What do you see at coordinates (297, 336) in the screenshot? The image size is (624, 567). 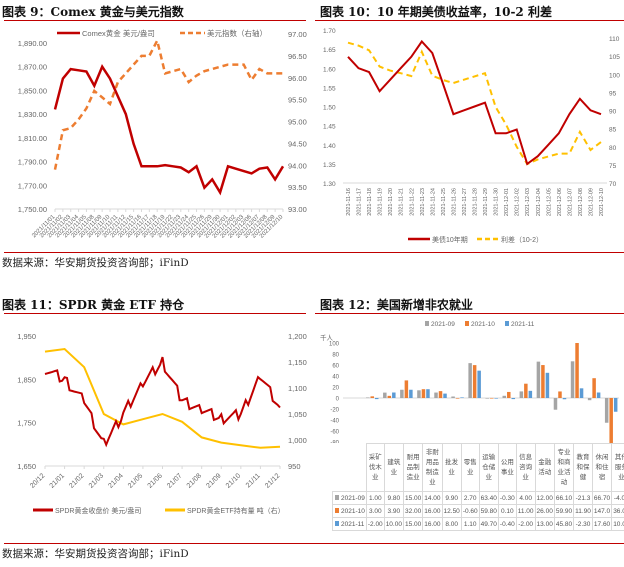 I see `svg-text: 1,200` at bounding box center [297, 336].